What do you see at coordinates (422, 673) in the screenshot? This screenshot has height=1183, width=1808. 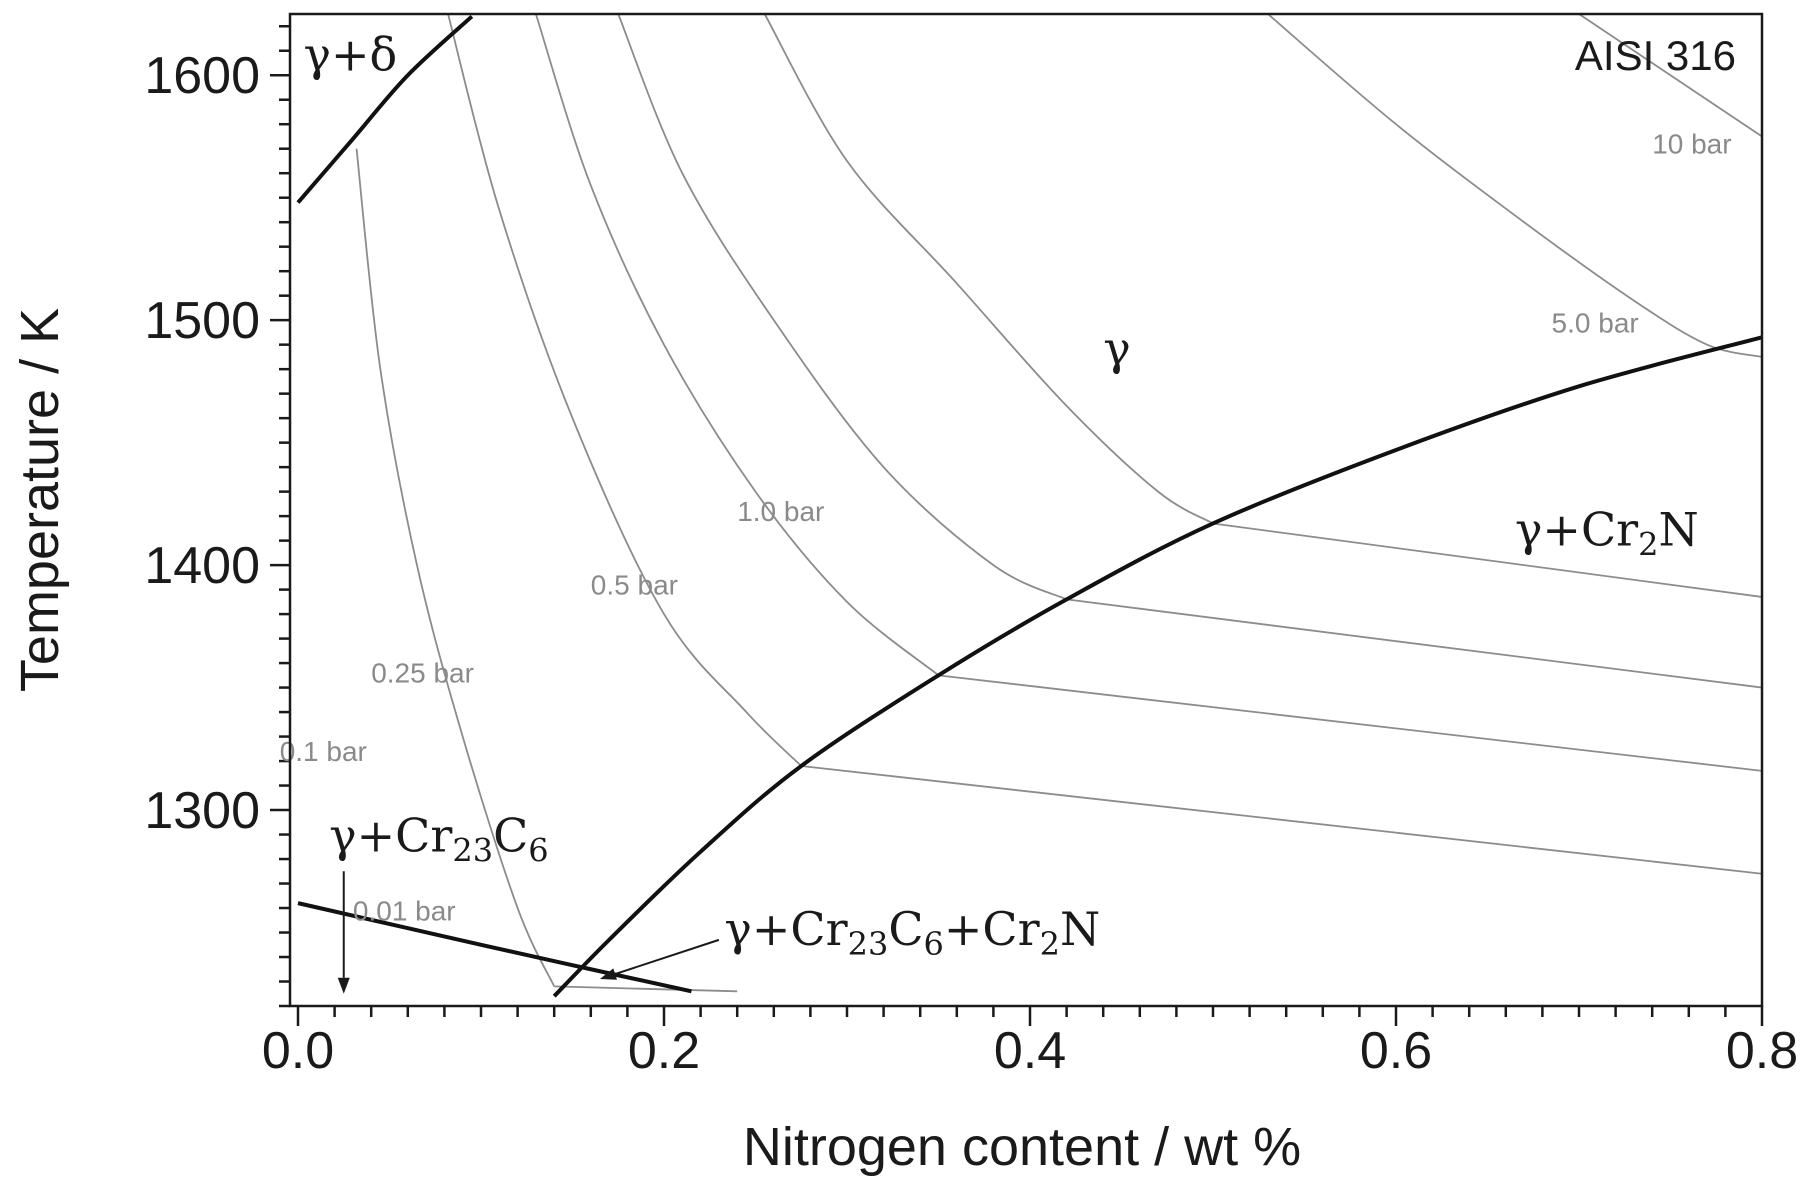 I see `isobar-label: 0.25 bar` at bounding box center [422, 673].